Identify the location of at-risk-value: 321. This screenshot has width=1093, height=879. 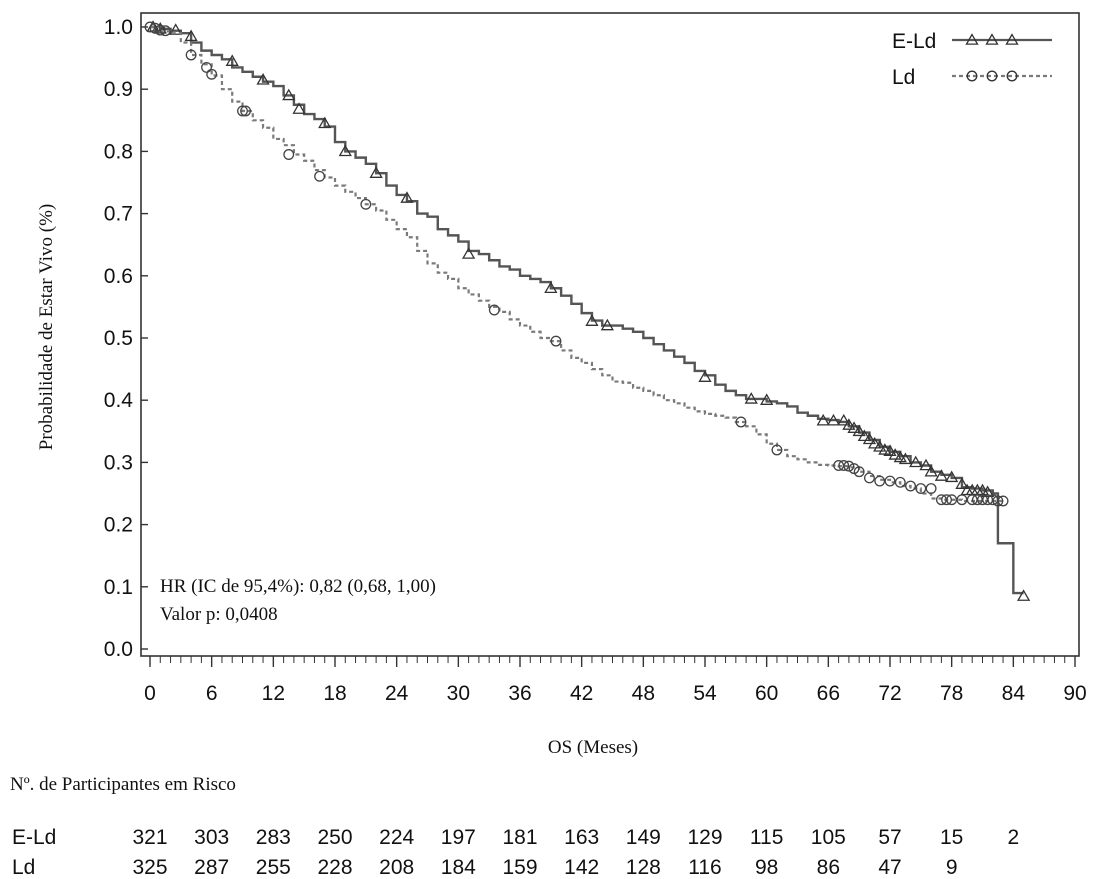
(149, 837).